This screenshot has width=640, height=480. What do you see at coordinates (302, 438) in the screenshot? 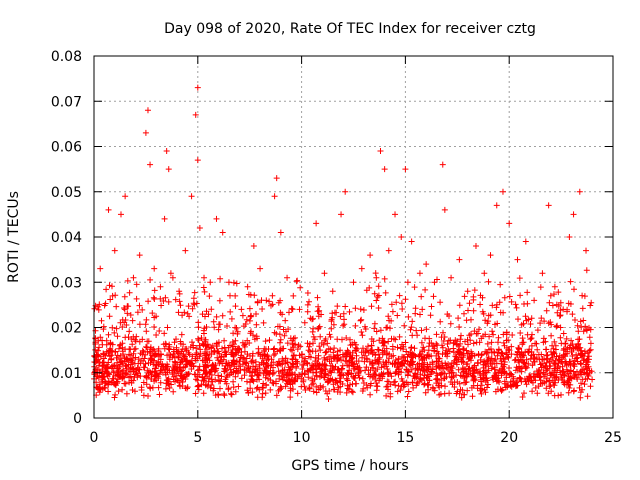
I see `x-tick-label: 10` at bounding box center [302, 438].